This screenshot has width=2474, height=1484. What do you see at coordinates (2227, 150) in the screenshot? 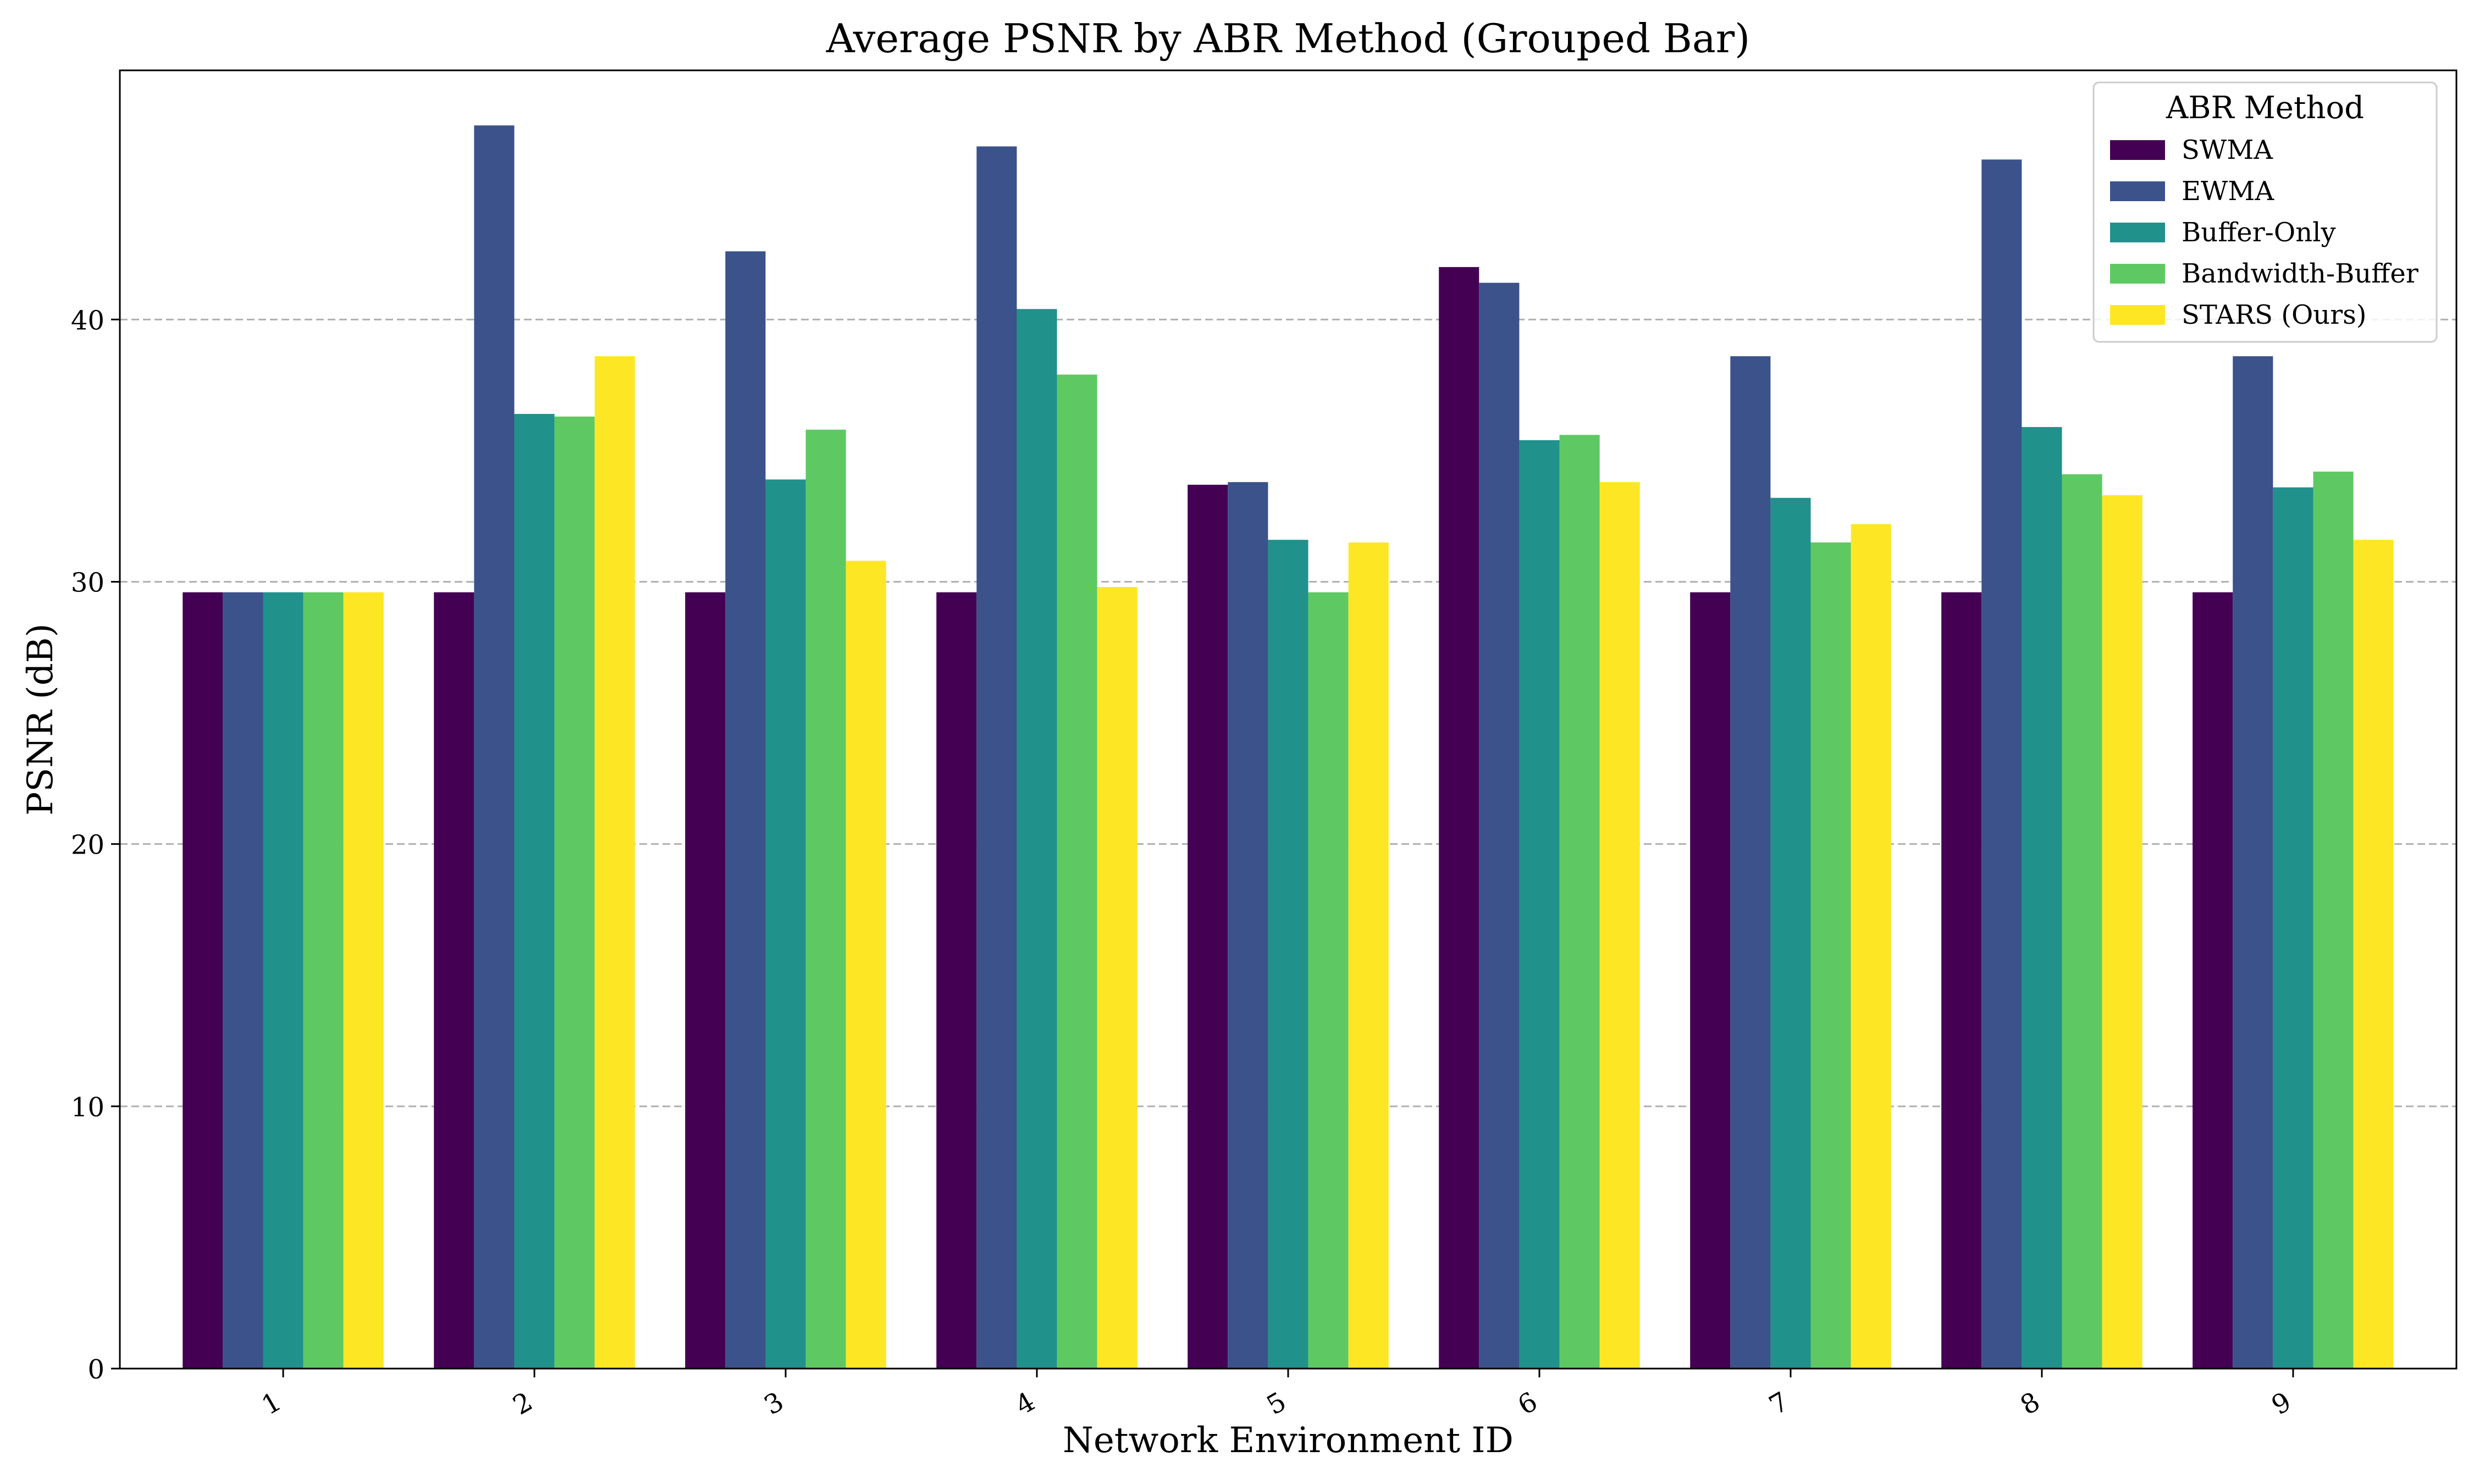
I see `legend-label: SWMA` at bounding box center [2227, 150].